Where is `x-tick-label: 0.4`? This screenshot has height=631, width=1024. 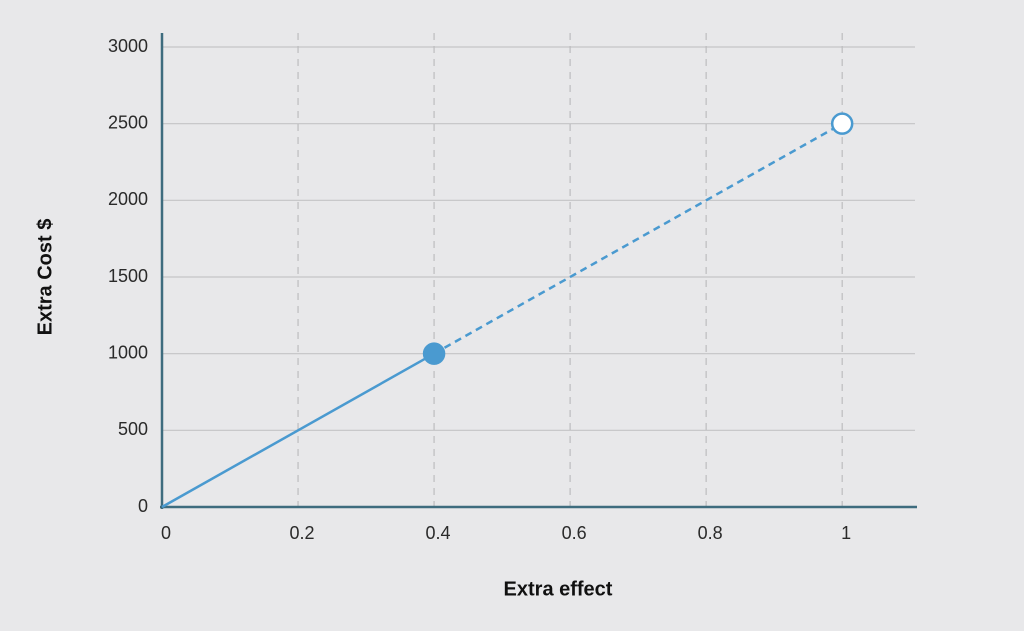 x-tick-label: 0.4 is located at coordinates (438, 533).